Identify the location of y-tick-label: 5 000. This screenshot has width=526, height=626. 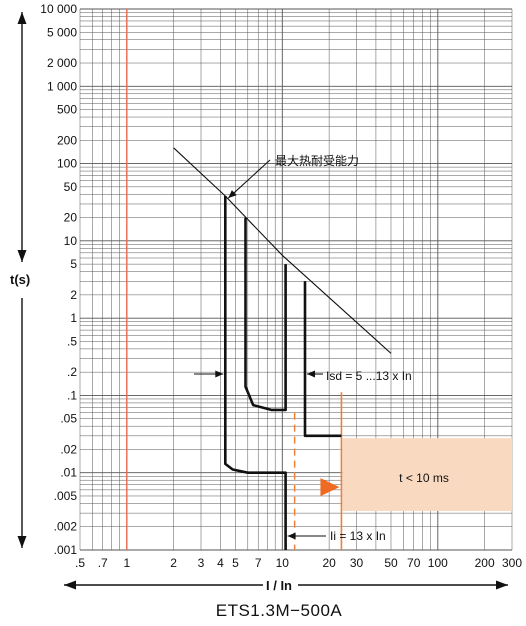
(62, 32).